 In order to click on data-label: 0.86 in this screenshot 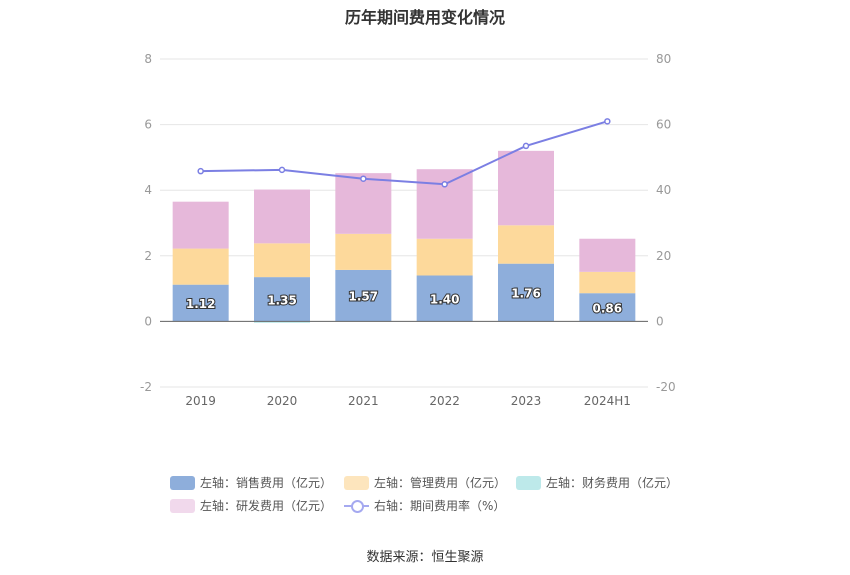, I will do `click(608, 308)`.